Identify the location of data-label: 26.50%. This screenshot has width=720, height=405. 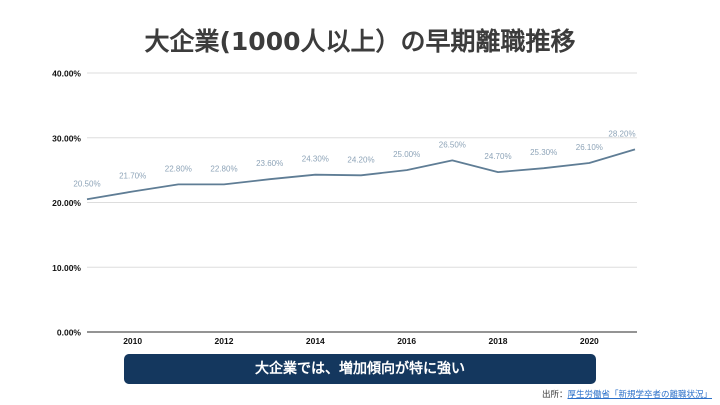
(452, 144).